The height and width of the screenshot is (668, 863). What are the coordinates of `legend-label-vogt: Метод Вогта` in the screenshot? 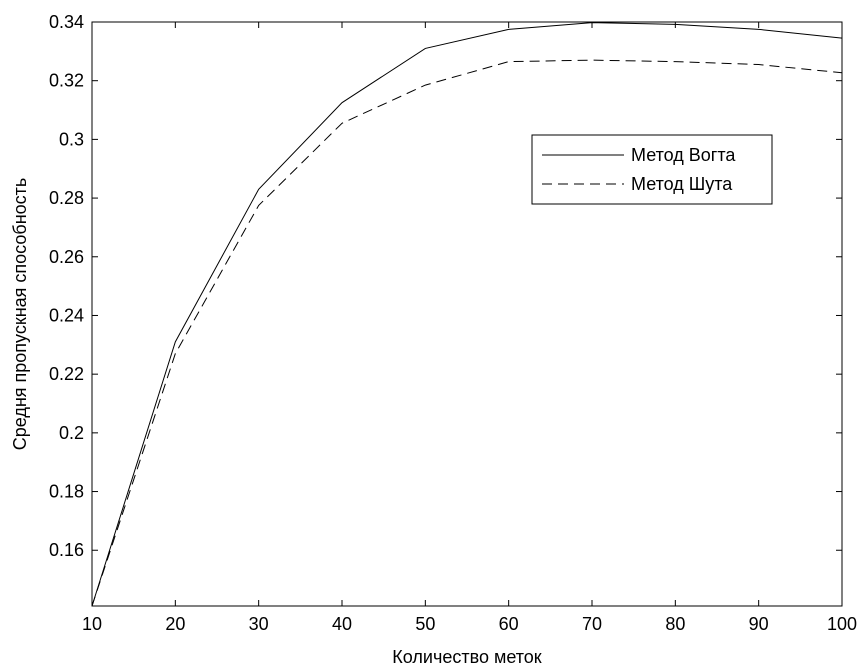 It's located at (683, 155).